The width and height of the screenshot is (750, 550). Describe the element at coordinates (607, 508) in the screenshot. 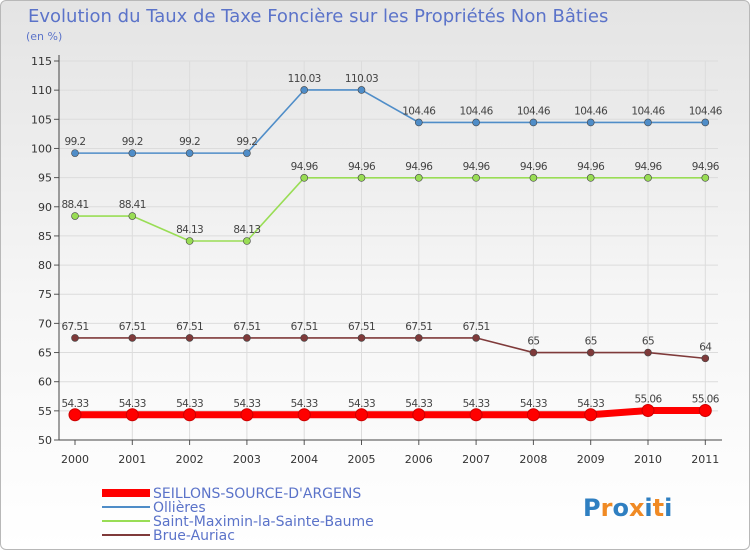

I see `logo-letter: r` at that location.